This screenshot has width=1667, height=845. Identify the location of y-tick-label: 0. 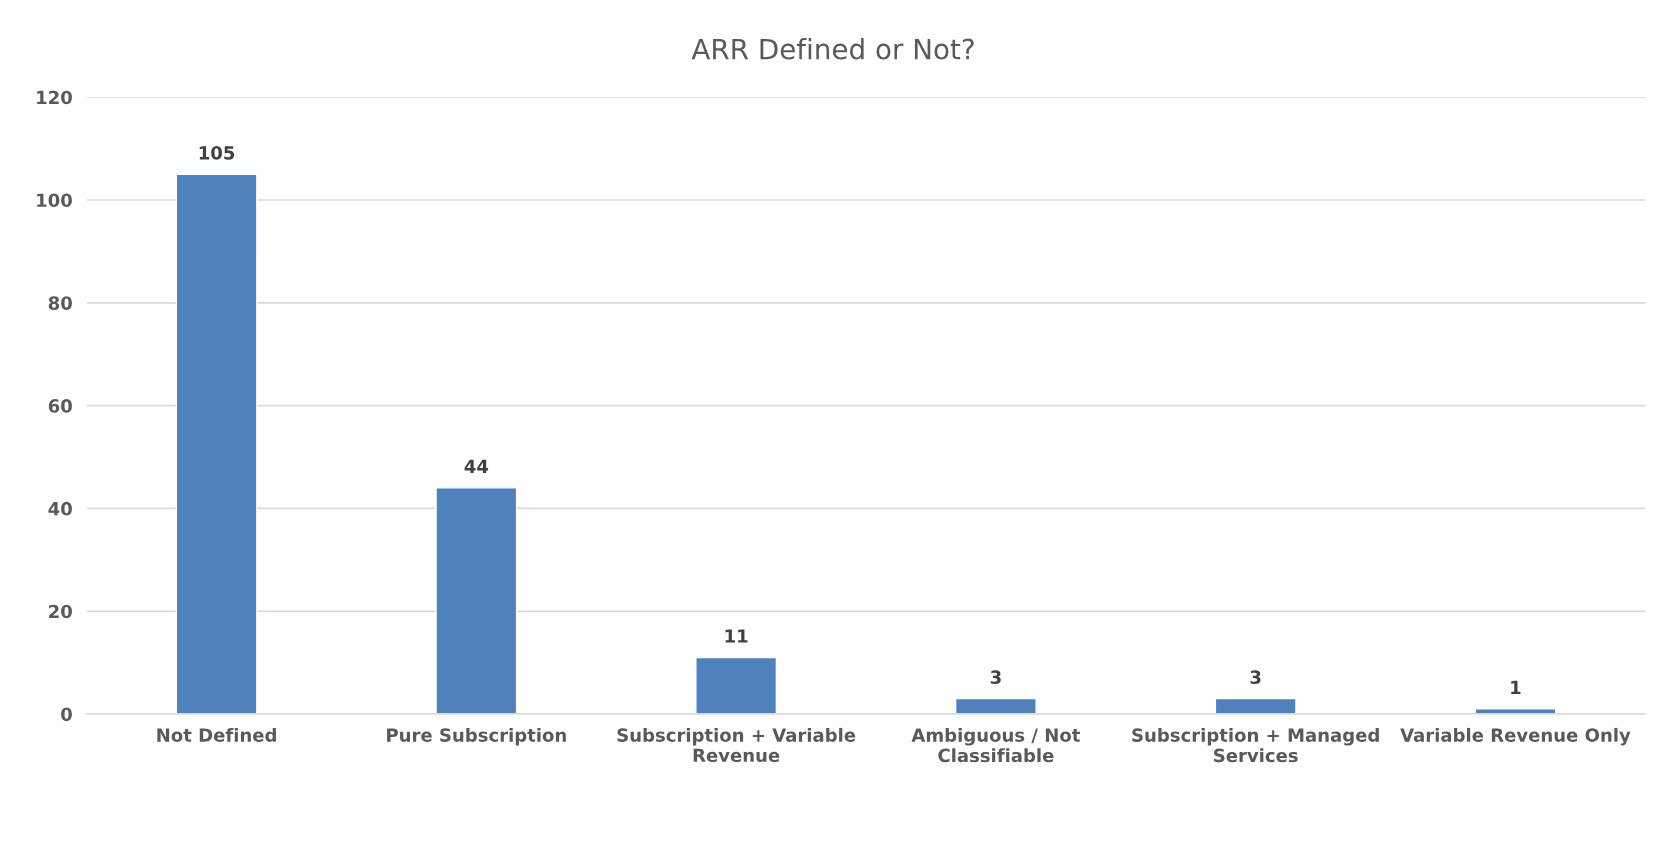
(66, 714).